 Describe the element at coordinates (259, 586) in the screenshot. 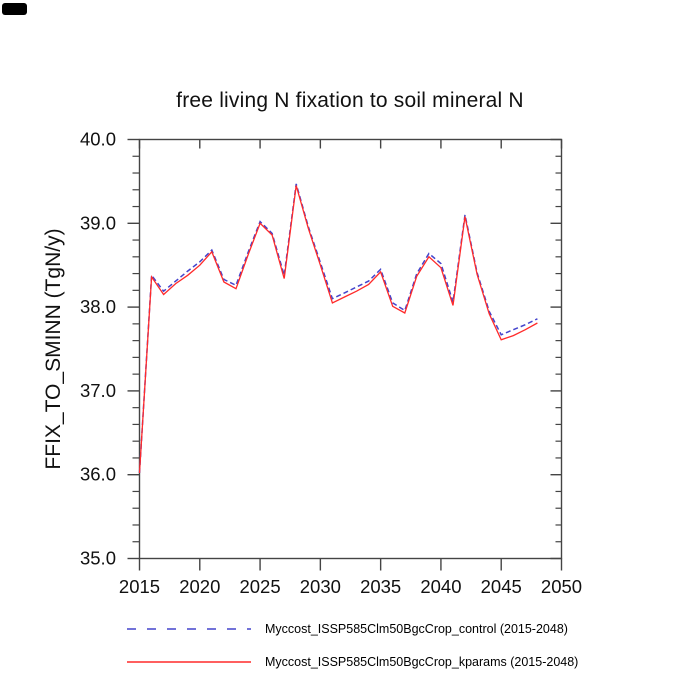

I see `x-tick-label: 2025` at that location.